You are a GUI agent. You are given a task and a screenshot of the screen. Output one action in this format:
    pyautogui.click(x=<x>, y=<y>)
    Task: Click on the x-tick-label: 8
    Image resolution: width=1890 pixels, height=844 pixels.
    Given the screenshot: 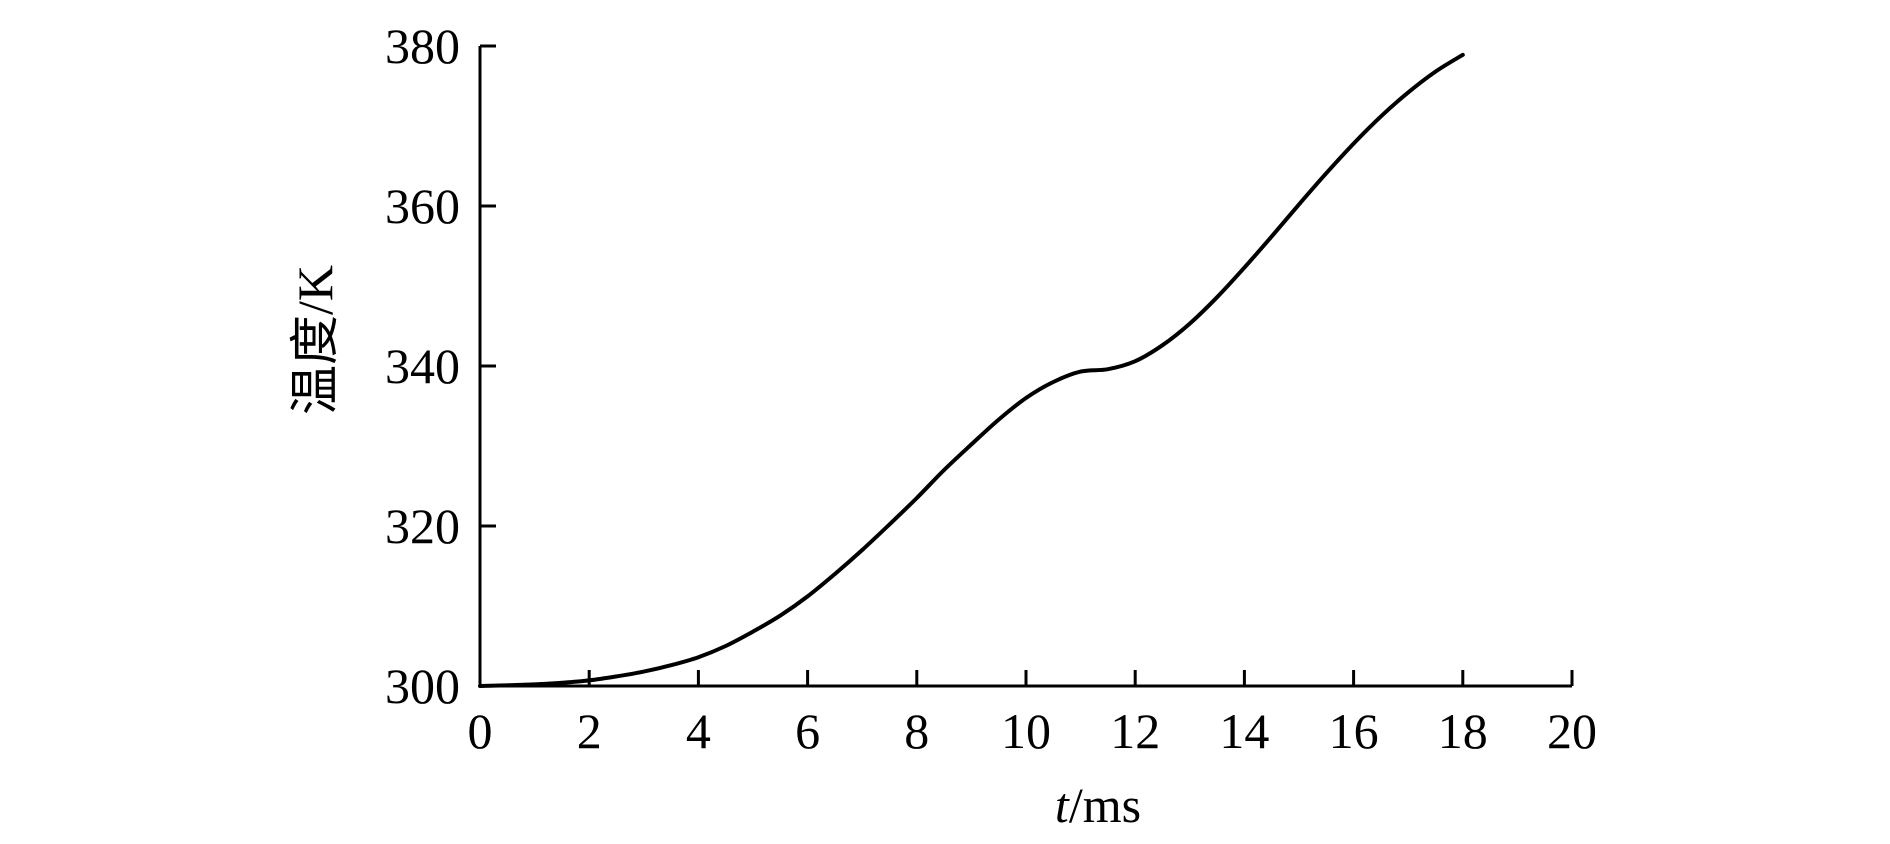 What is the action you would take?
    pyautogui.click(x=916, y=731)
    